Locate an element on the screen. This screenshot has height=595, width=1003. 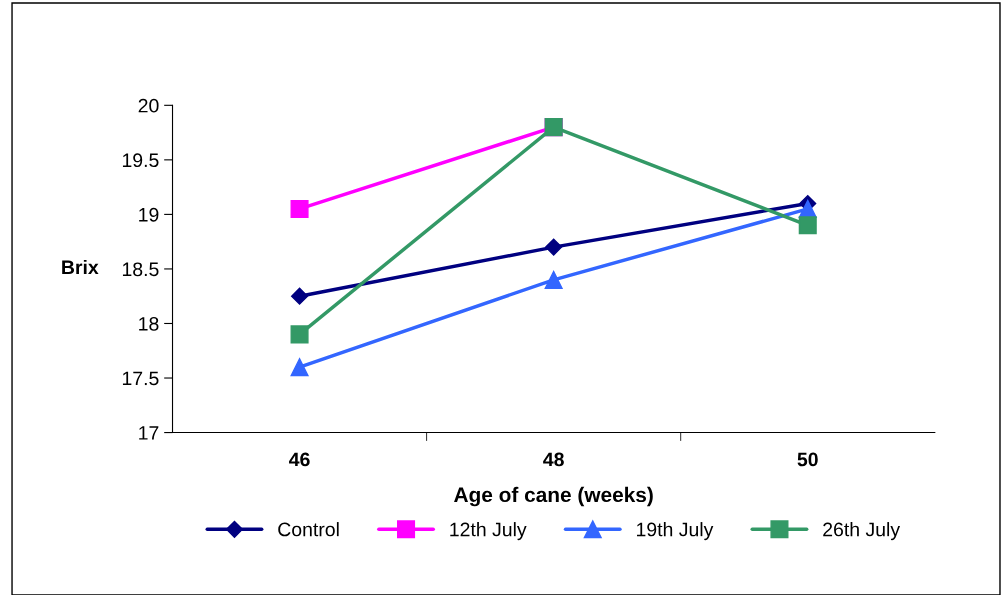
y-tick-label: 17.5 is located at coordinates (140, 378).